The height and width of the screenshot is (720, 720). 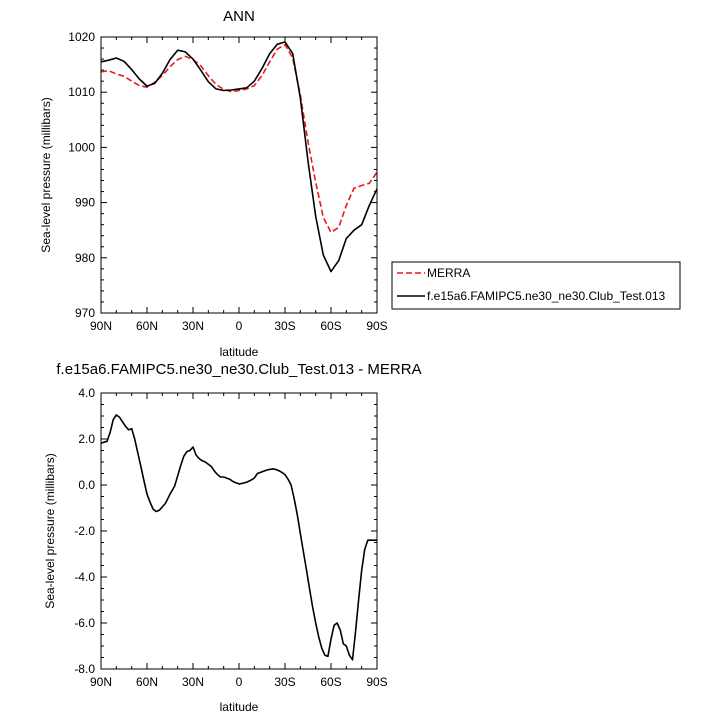 I want to click on top-y-tick-label: 980, so click(x=85, y=258).